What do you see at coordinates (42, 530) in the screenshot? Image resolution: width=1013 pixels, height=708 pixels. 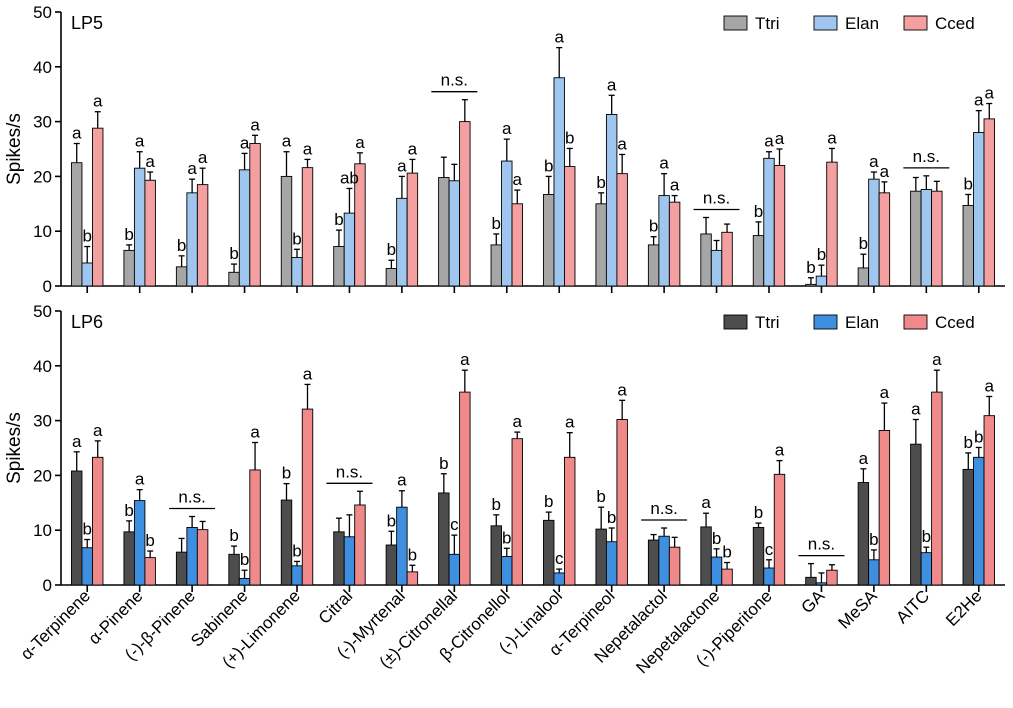 I see `y-tick-label: 10` at bounding box center [42, 530].